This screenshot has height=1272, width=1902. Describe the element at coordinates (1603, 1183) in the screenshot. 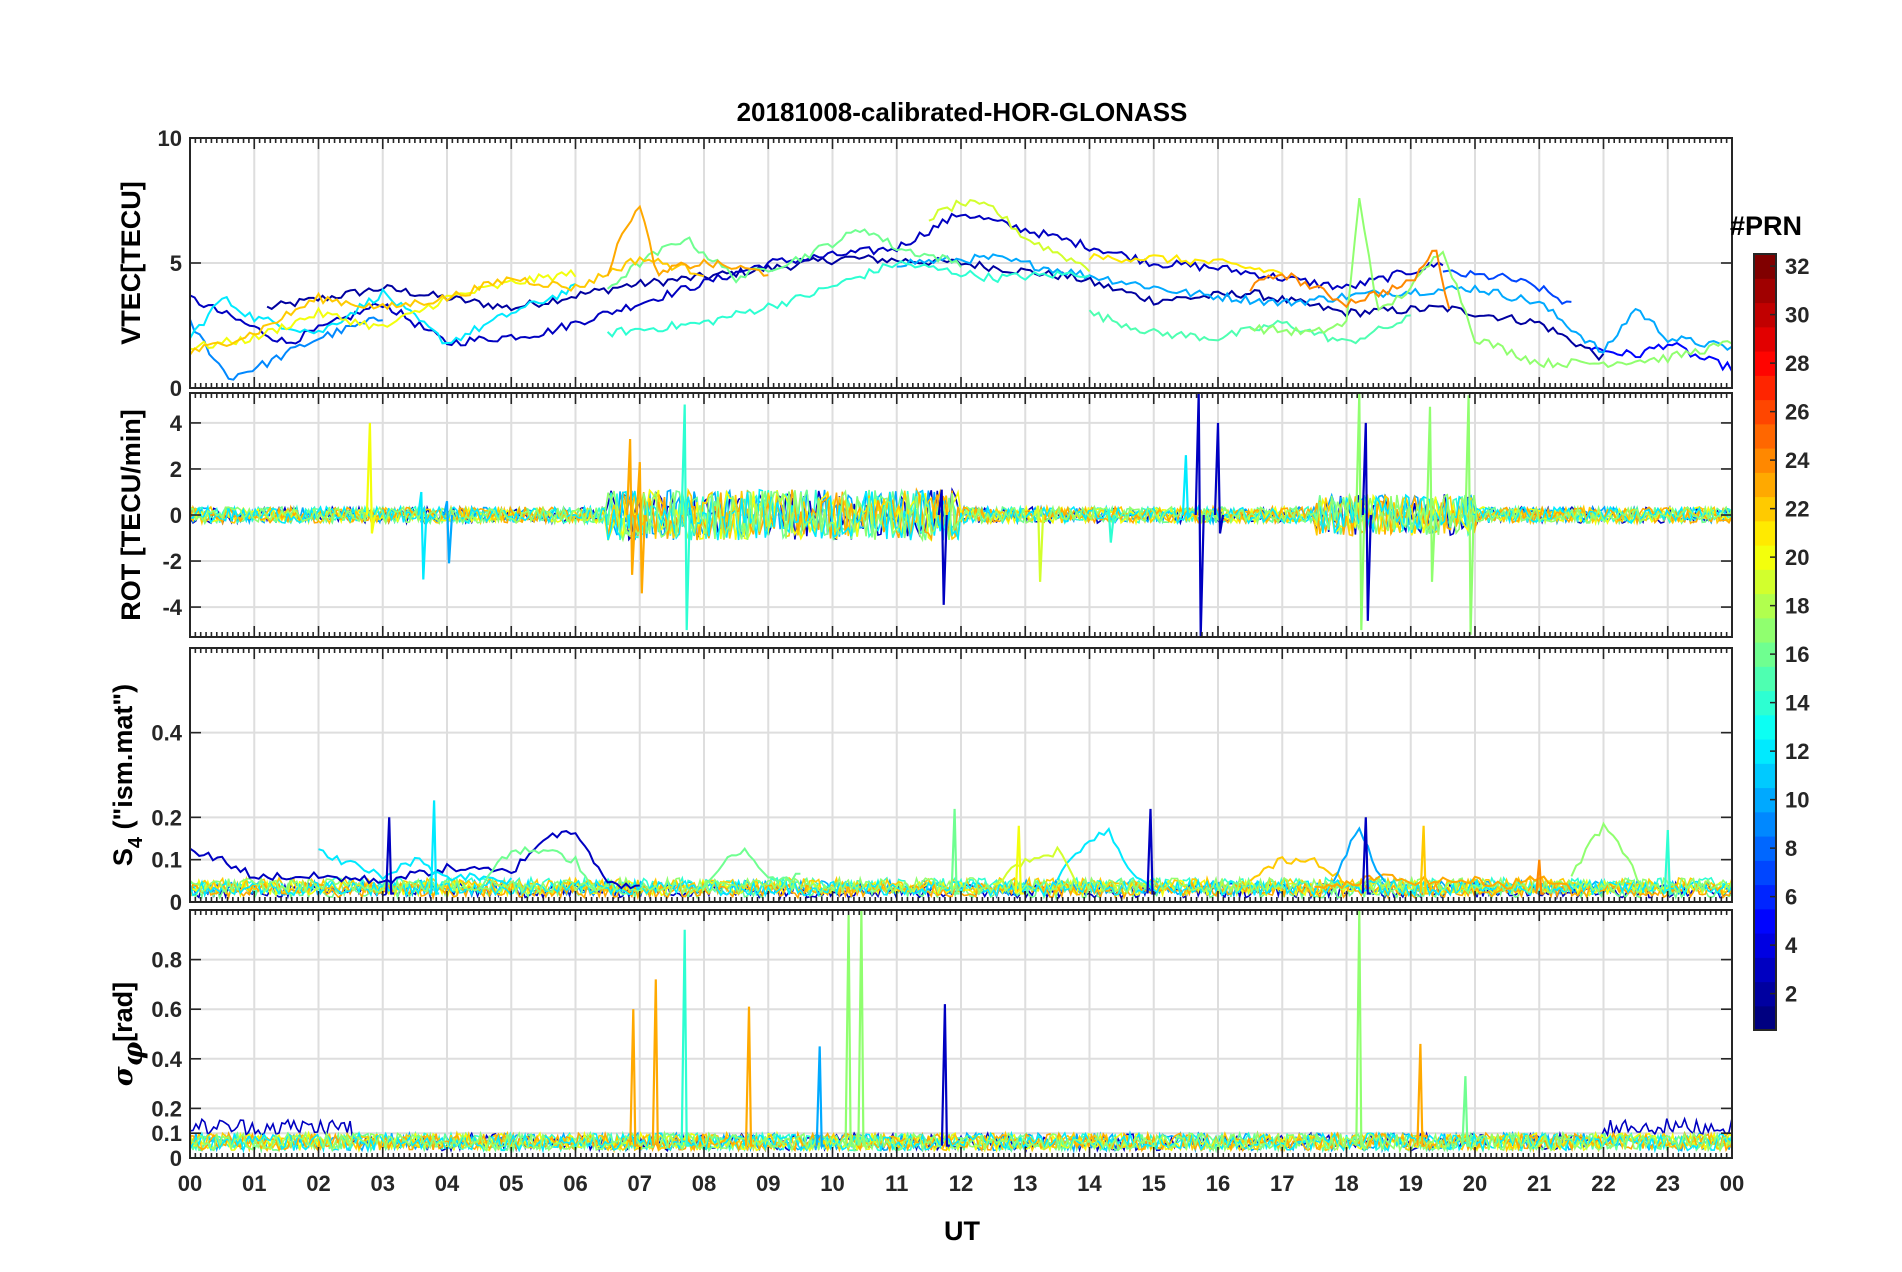

I see `x-tick-label: 22` at that location.